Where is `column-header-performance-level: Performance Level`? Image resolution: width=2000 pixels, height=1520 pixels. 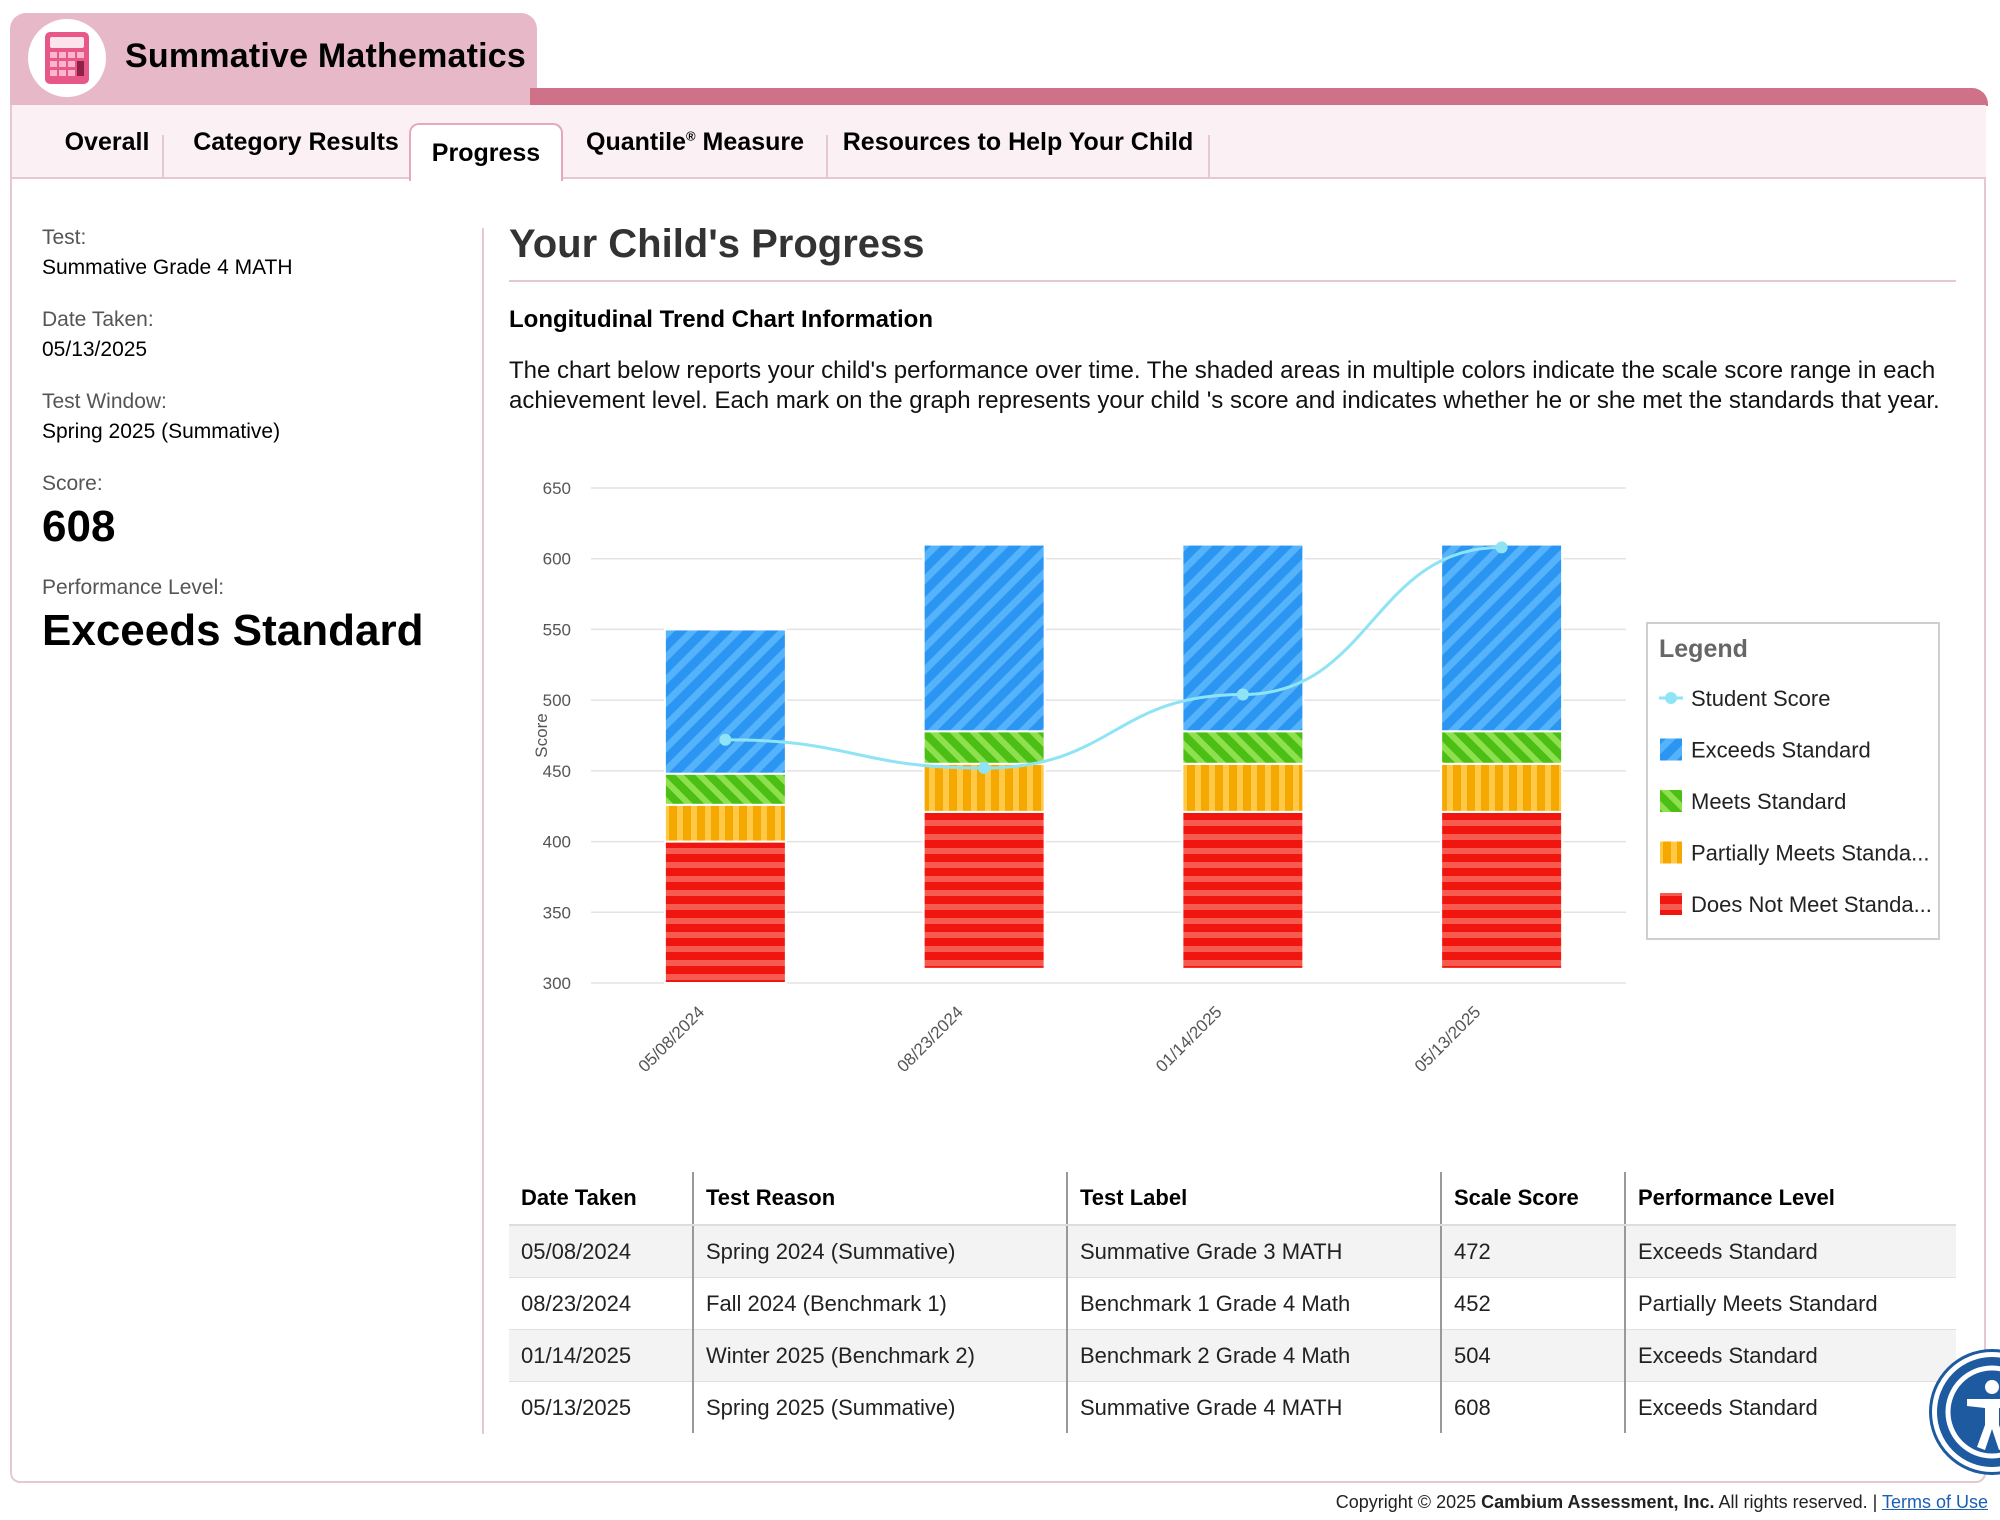
column-header-performance-level: Performance Level is located at coordinates (1790, 1199).